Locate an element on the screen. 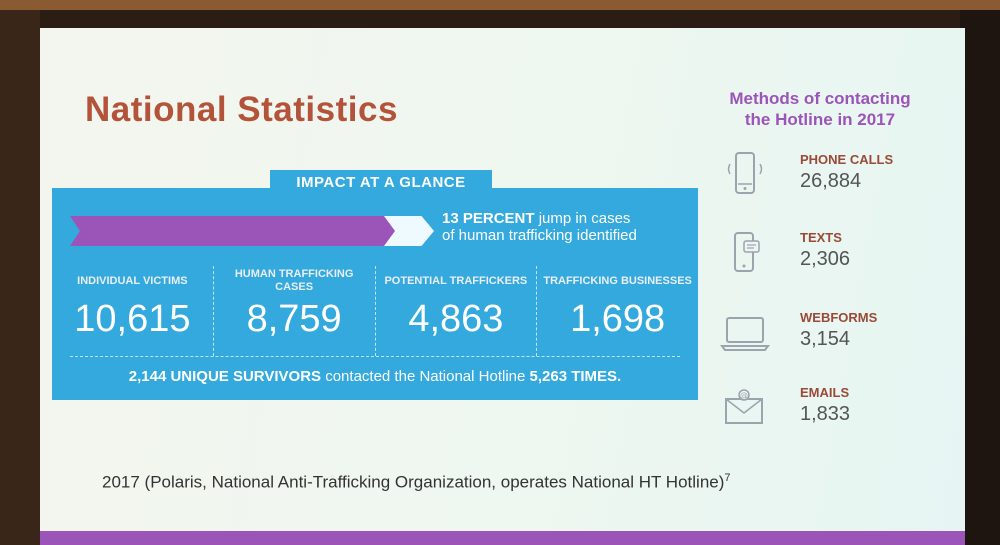 The height and width of the screenshot is (545, 1000). room-wall-top is located at coordinates (500, 5).